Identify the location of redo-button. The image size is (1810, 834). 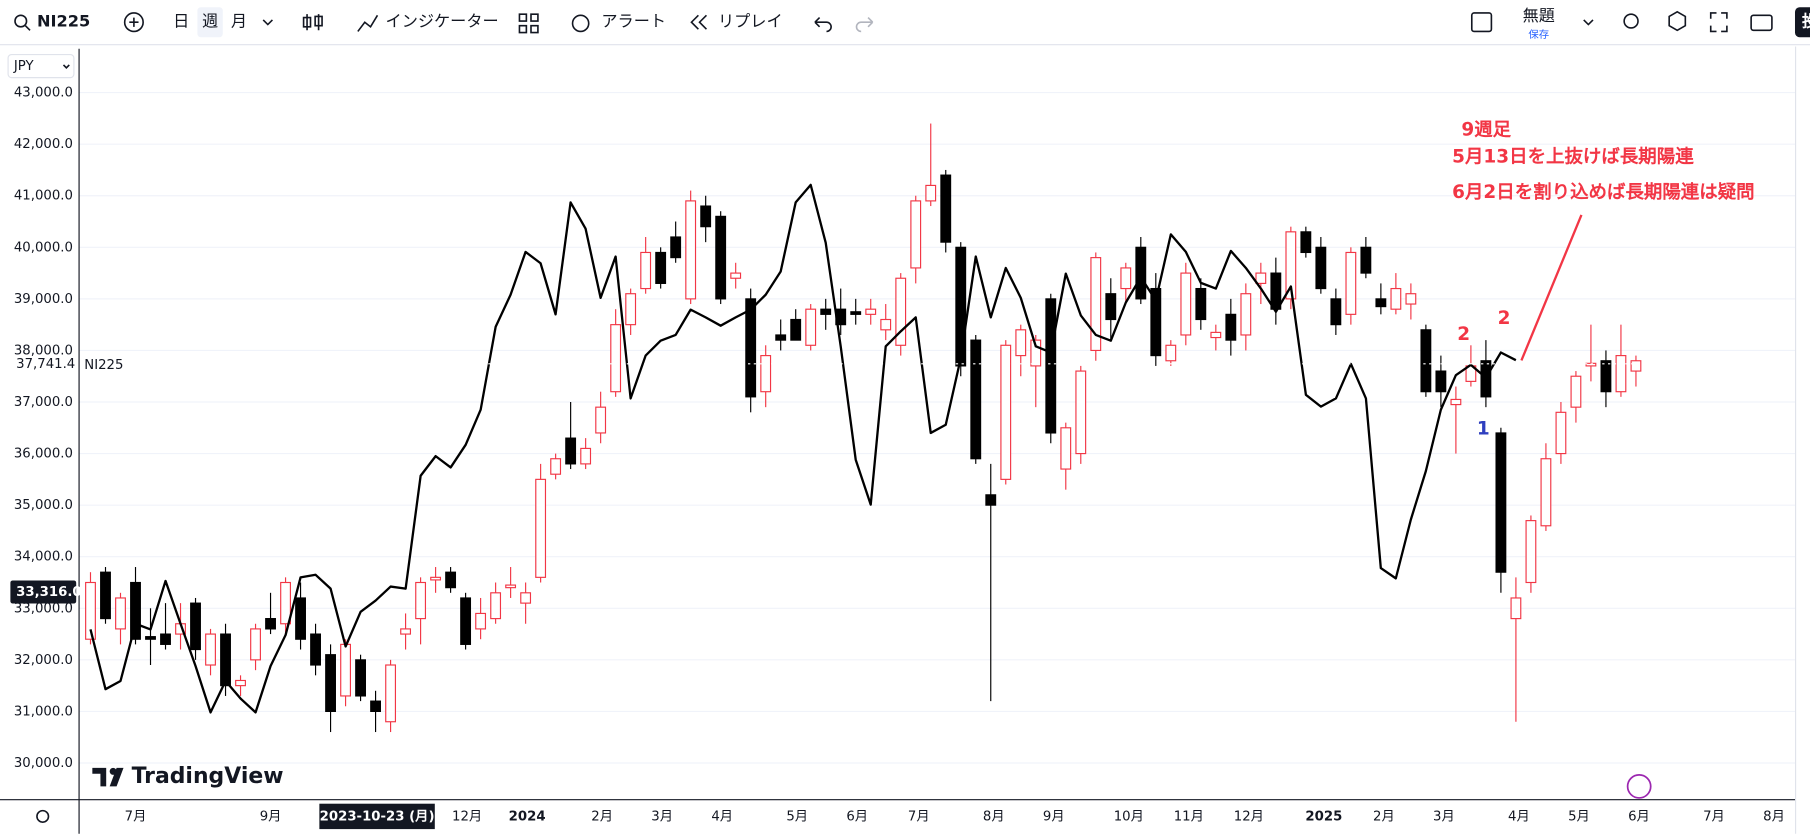
(864, 25).